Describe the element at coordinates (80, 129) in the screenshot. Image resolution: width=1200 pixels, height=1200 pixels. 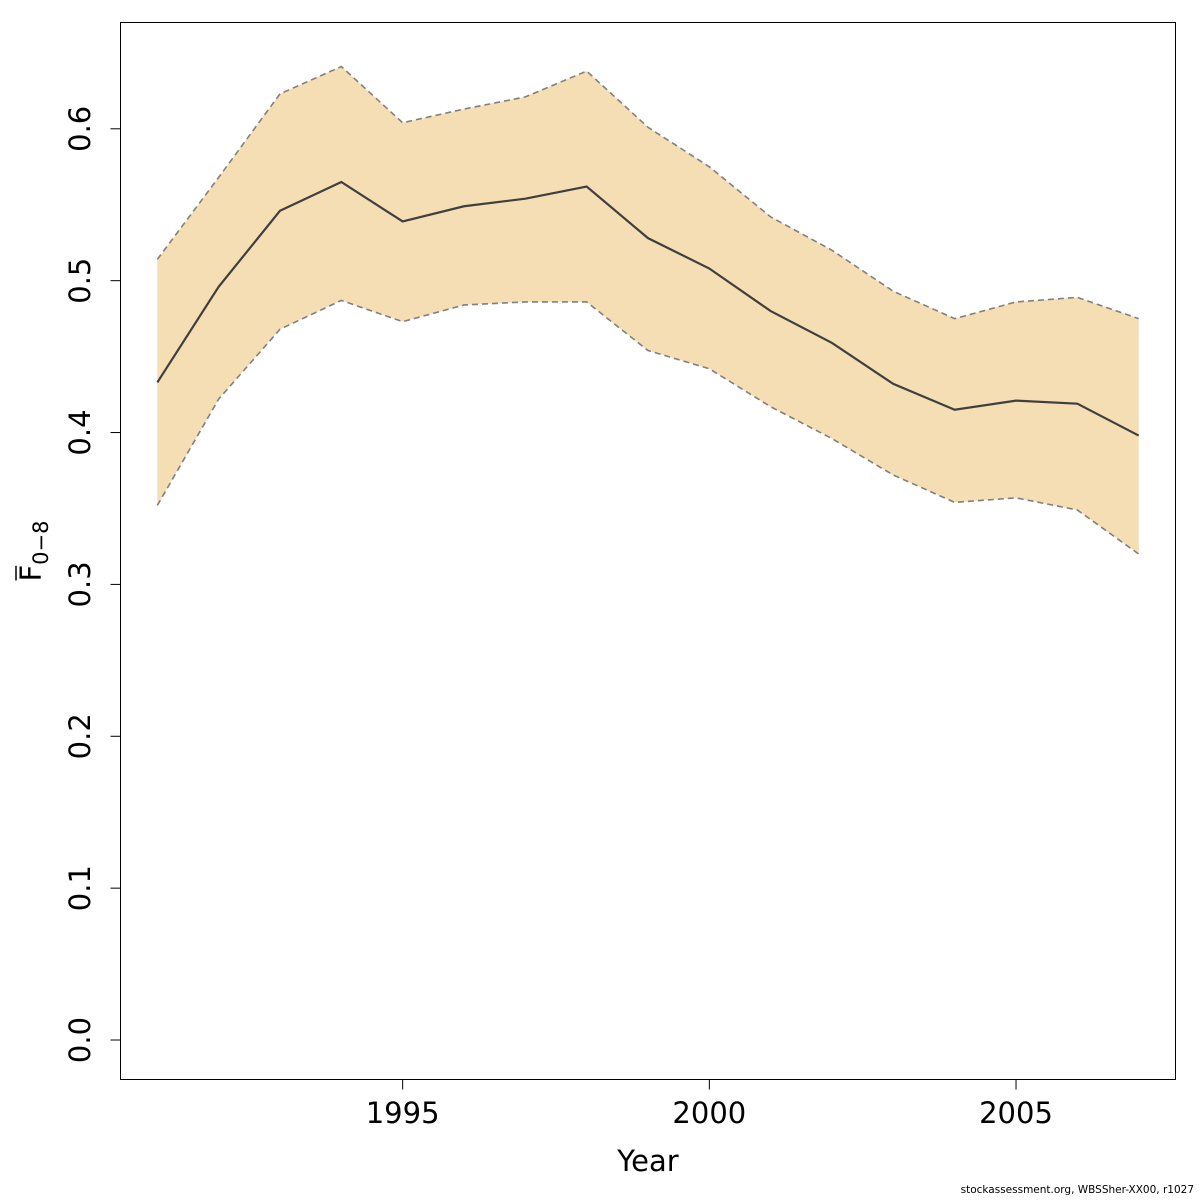
I see `y-tick-label: 0.6` at that location.